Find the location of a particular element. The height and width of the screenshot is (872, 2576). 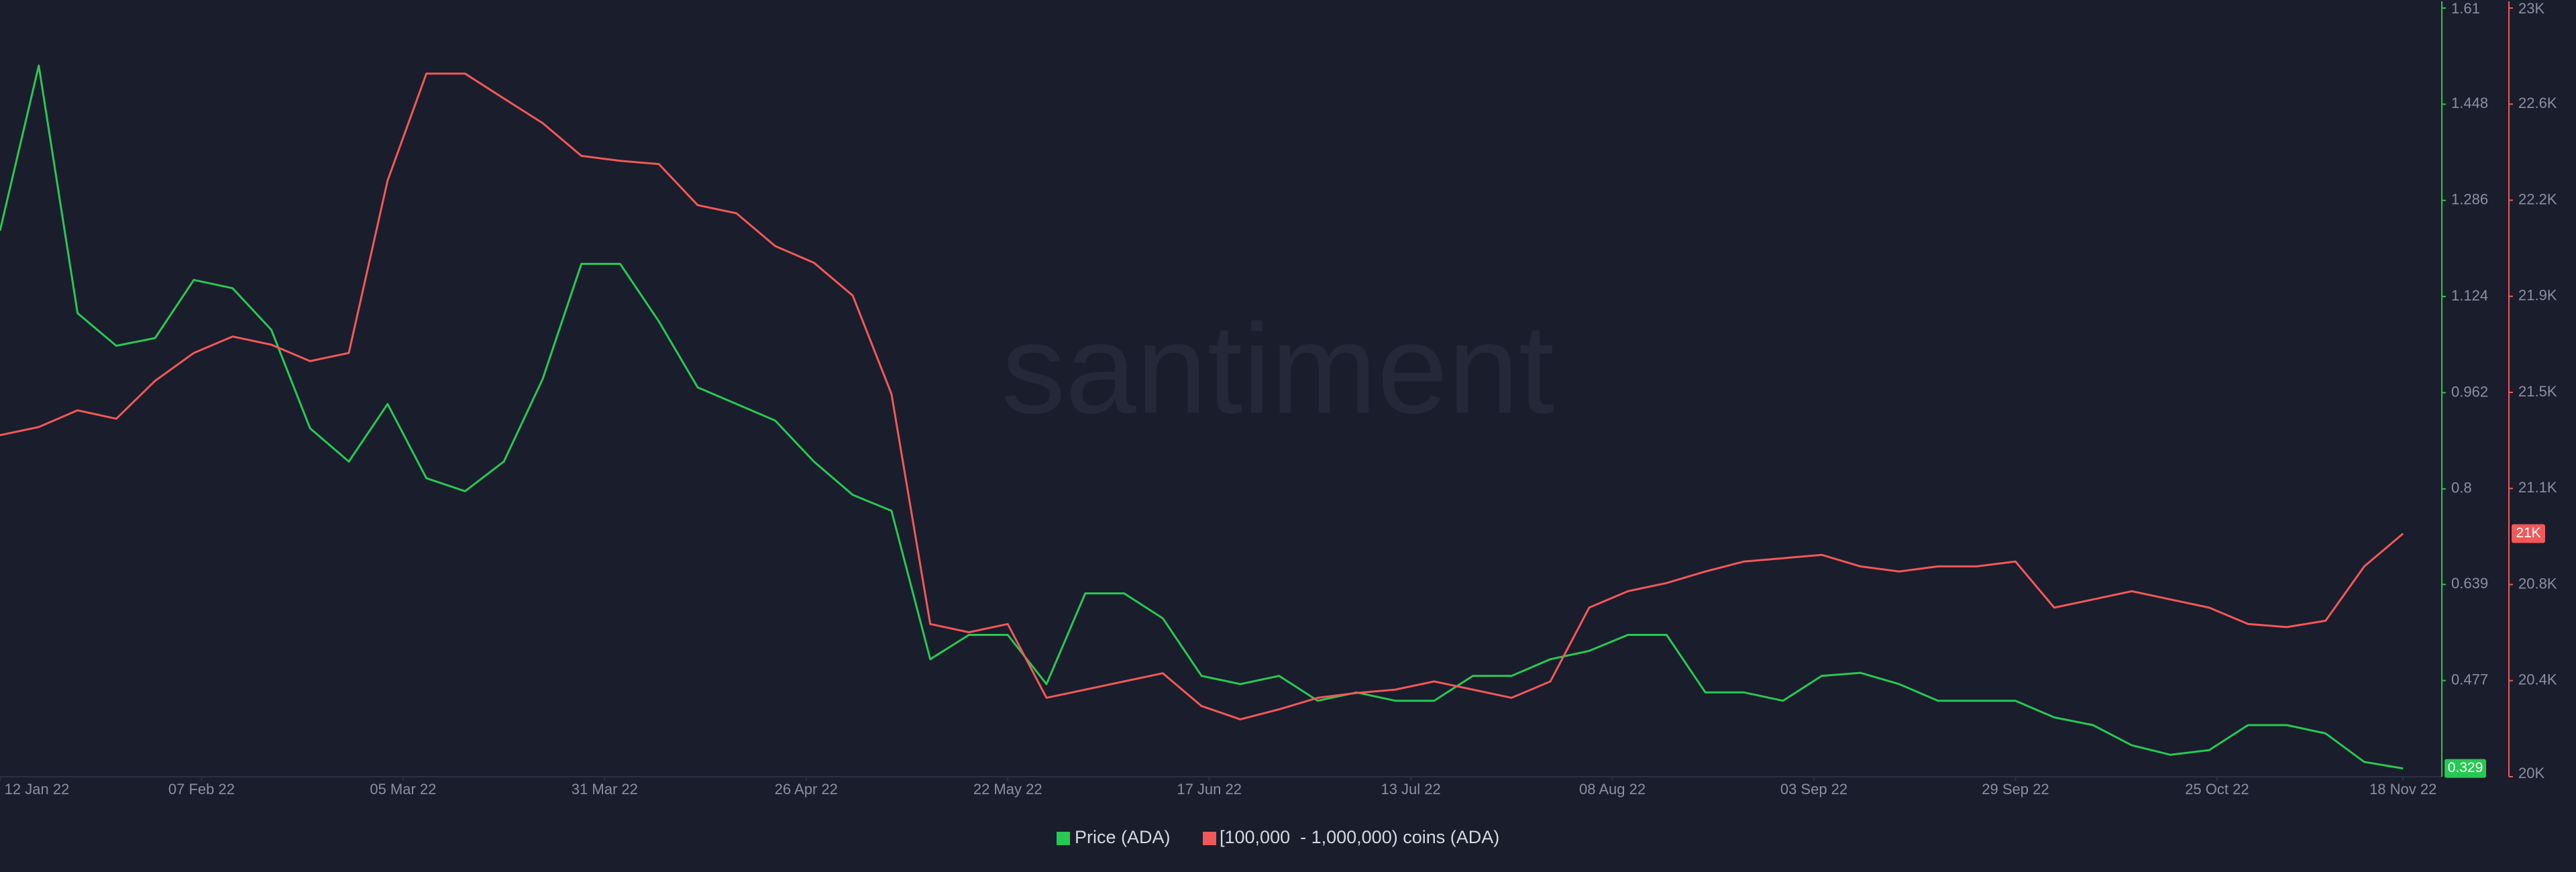

y2-tick-label: 21.9K is located at coordinates (2537, 295).